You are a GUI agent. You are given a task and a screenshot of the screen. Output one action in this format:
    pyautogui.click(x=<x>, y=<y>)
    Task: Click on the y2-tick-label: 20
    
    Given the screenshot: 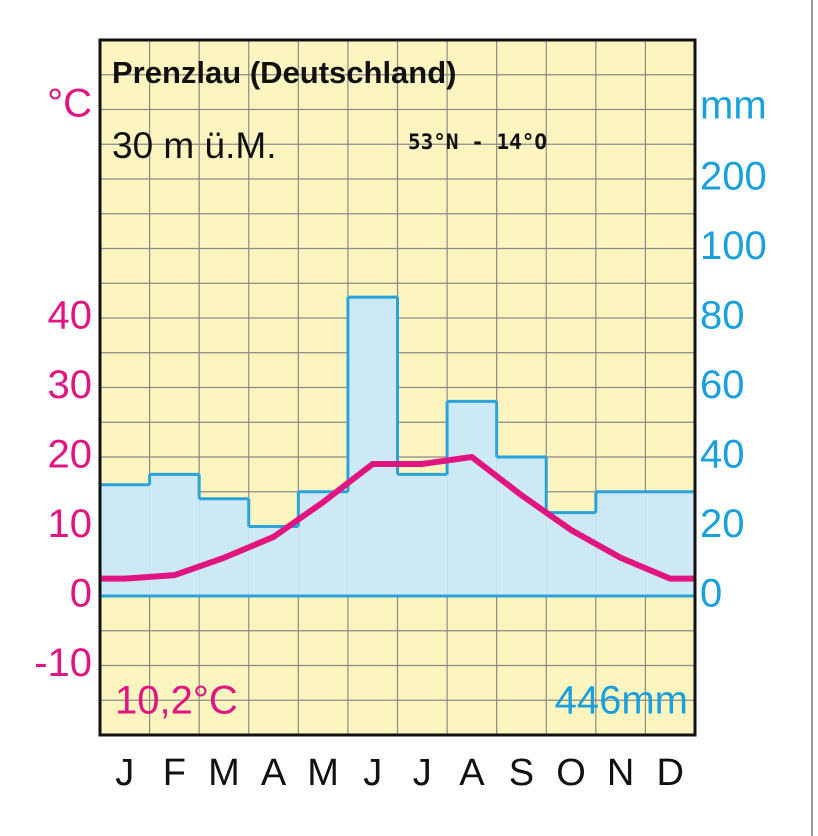 What is the action you would take?
    pyautogui.click(x=722, y=524)
    